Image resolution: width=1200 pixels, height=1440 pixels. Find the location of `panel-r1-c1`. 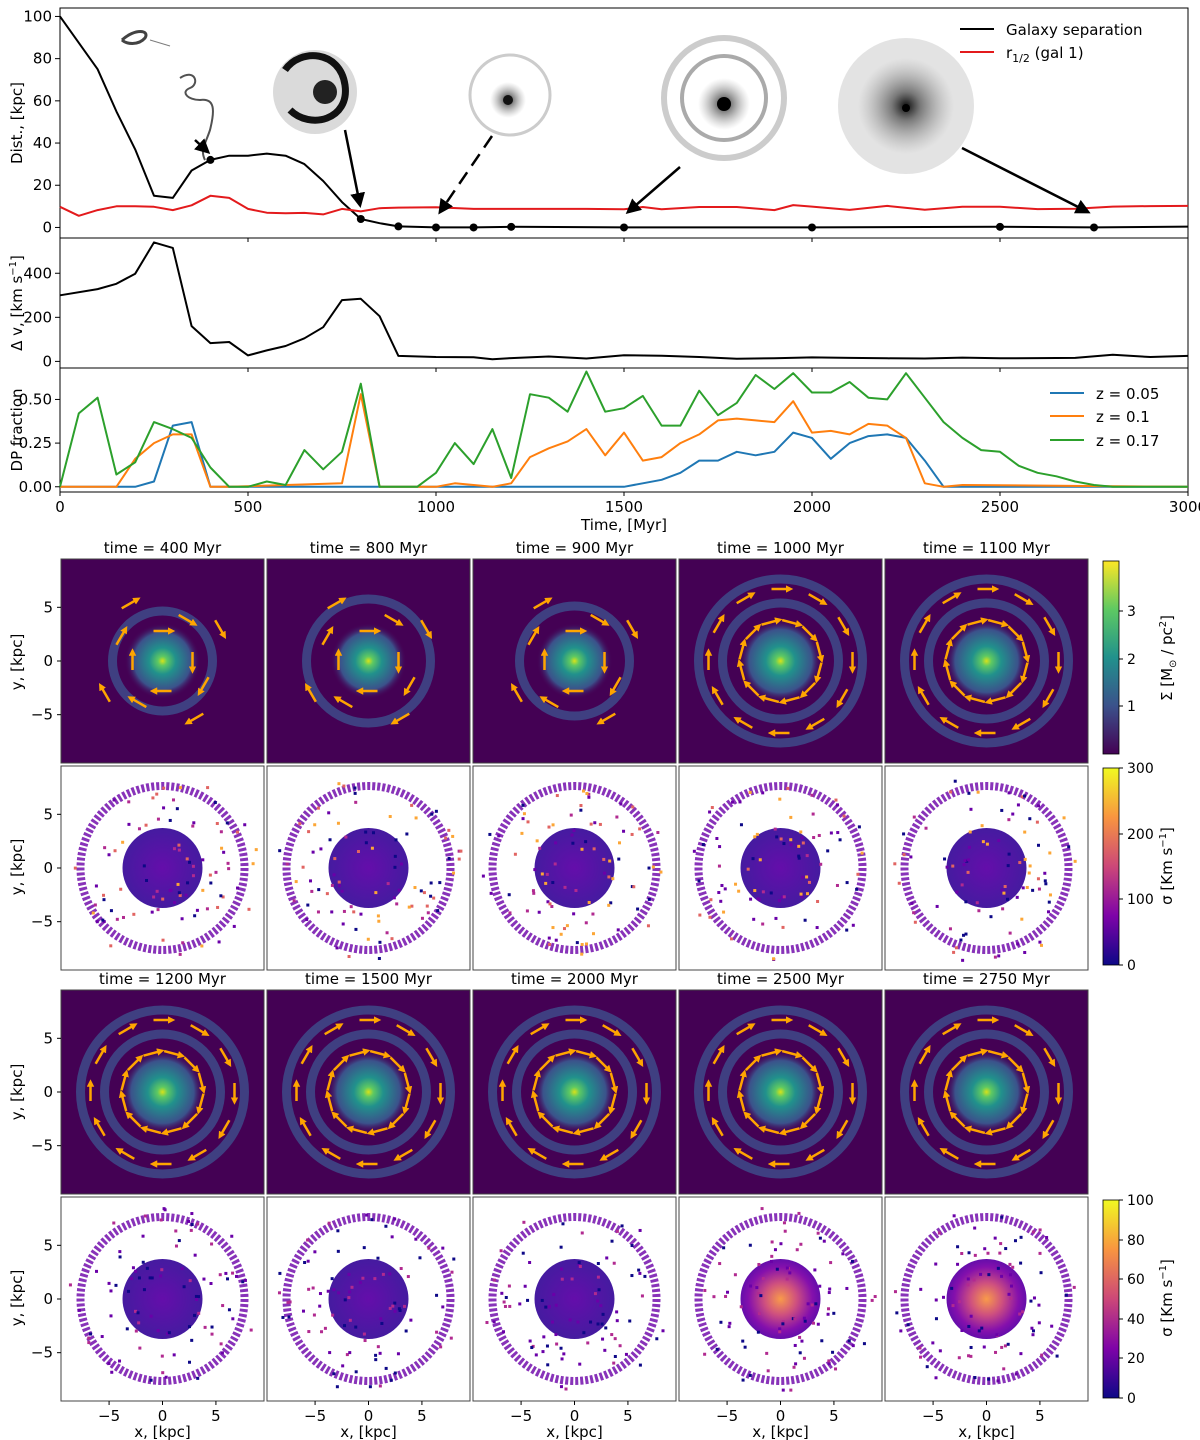

panel-r1-c1 is located at coordinates (162, 661).